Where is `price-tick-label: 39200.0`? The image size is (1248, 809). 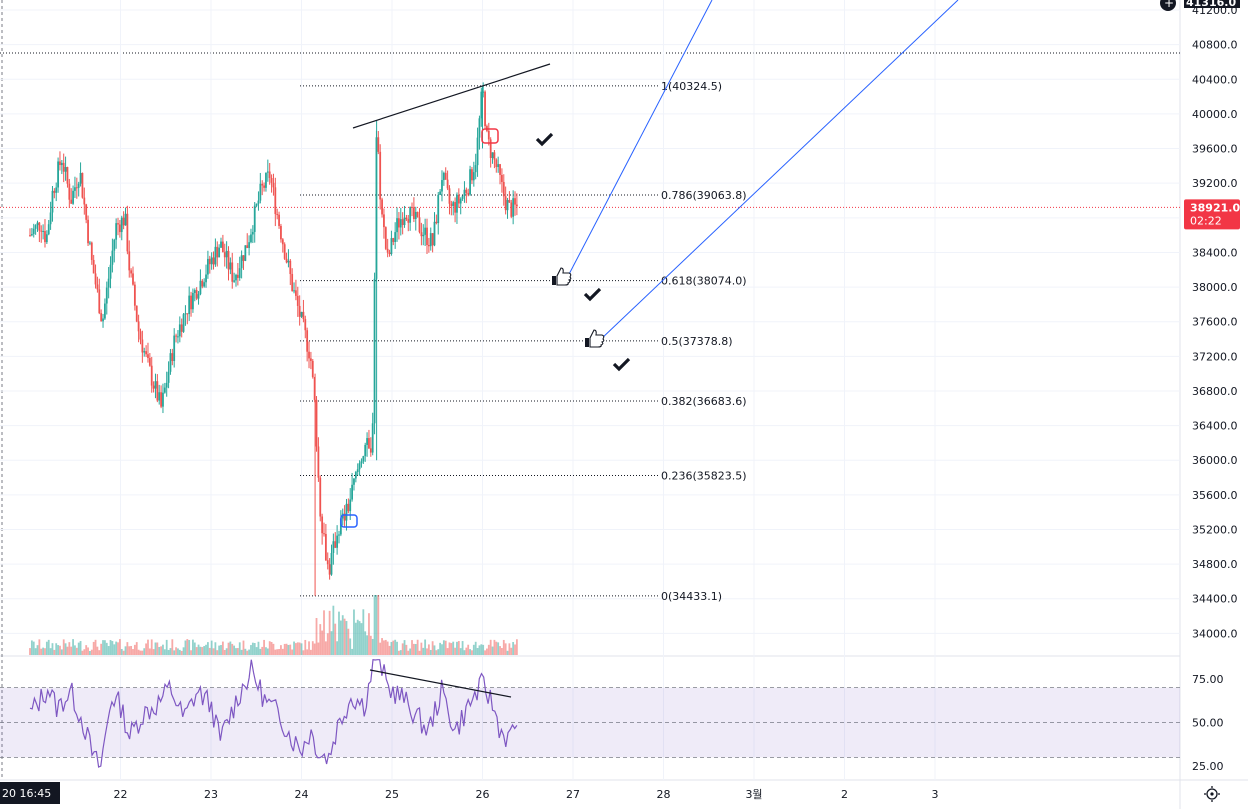 price-tick-label: 39200.0 is located at coordinates (1215, 183).